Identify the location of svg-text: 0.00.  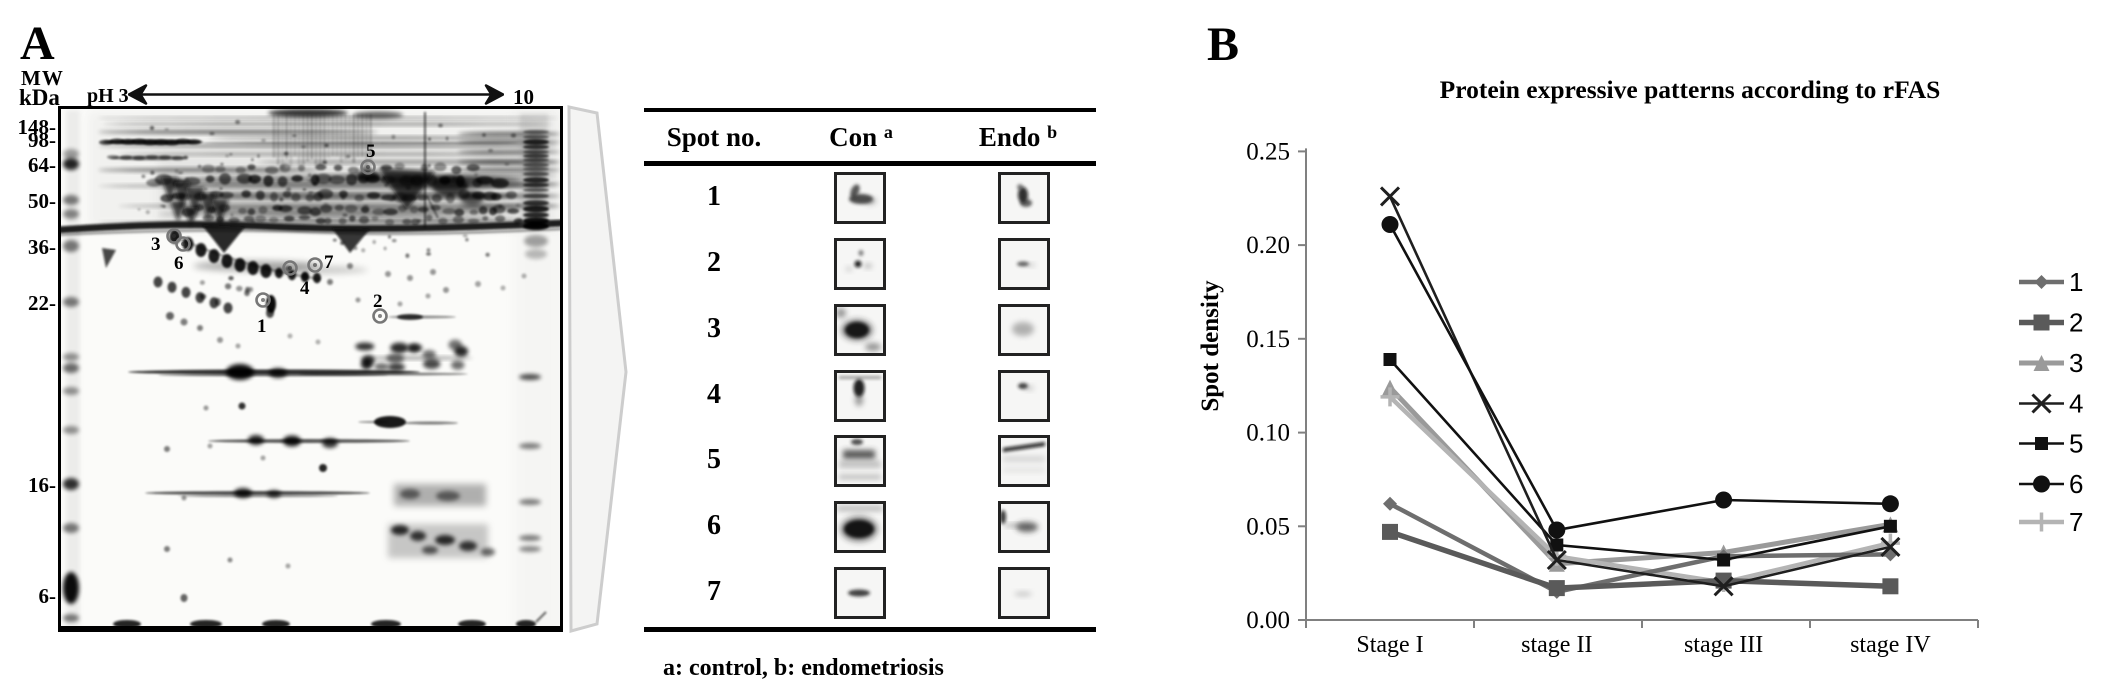
(1268, 620).